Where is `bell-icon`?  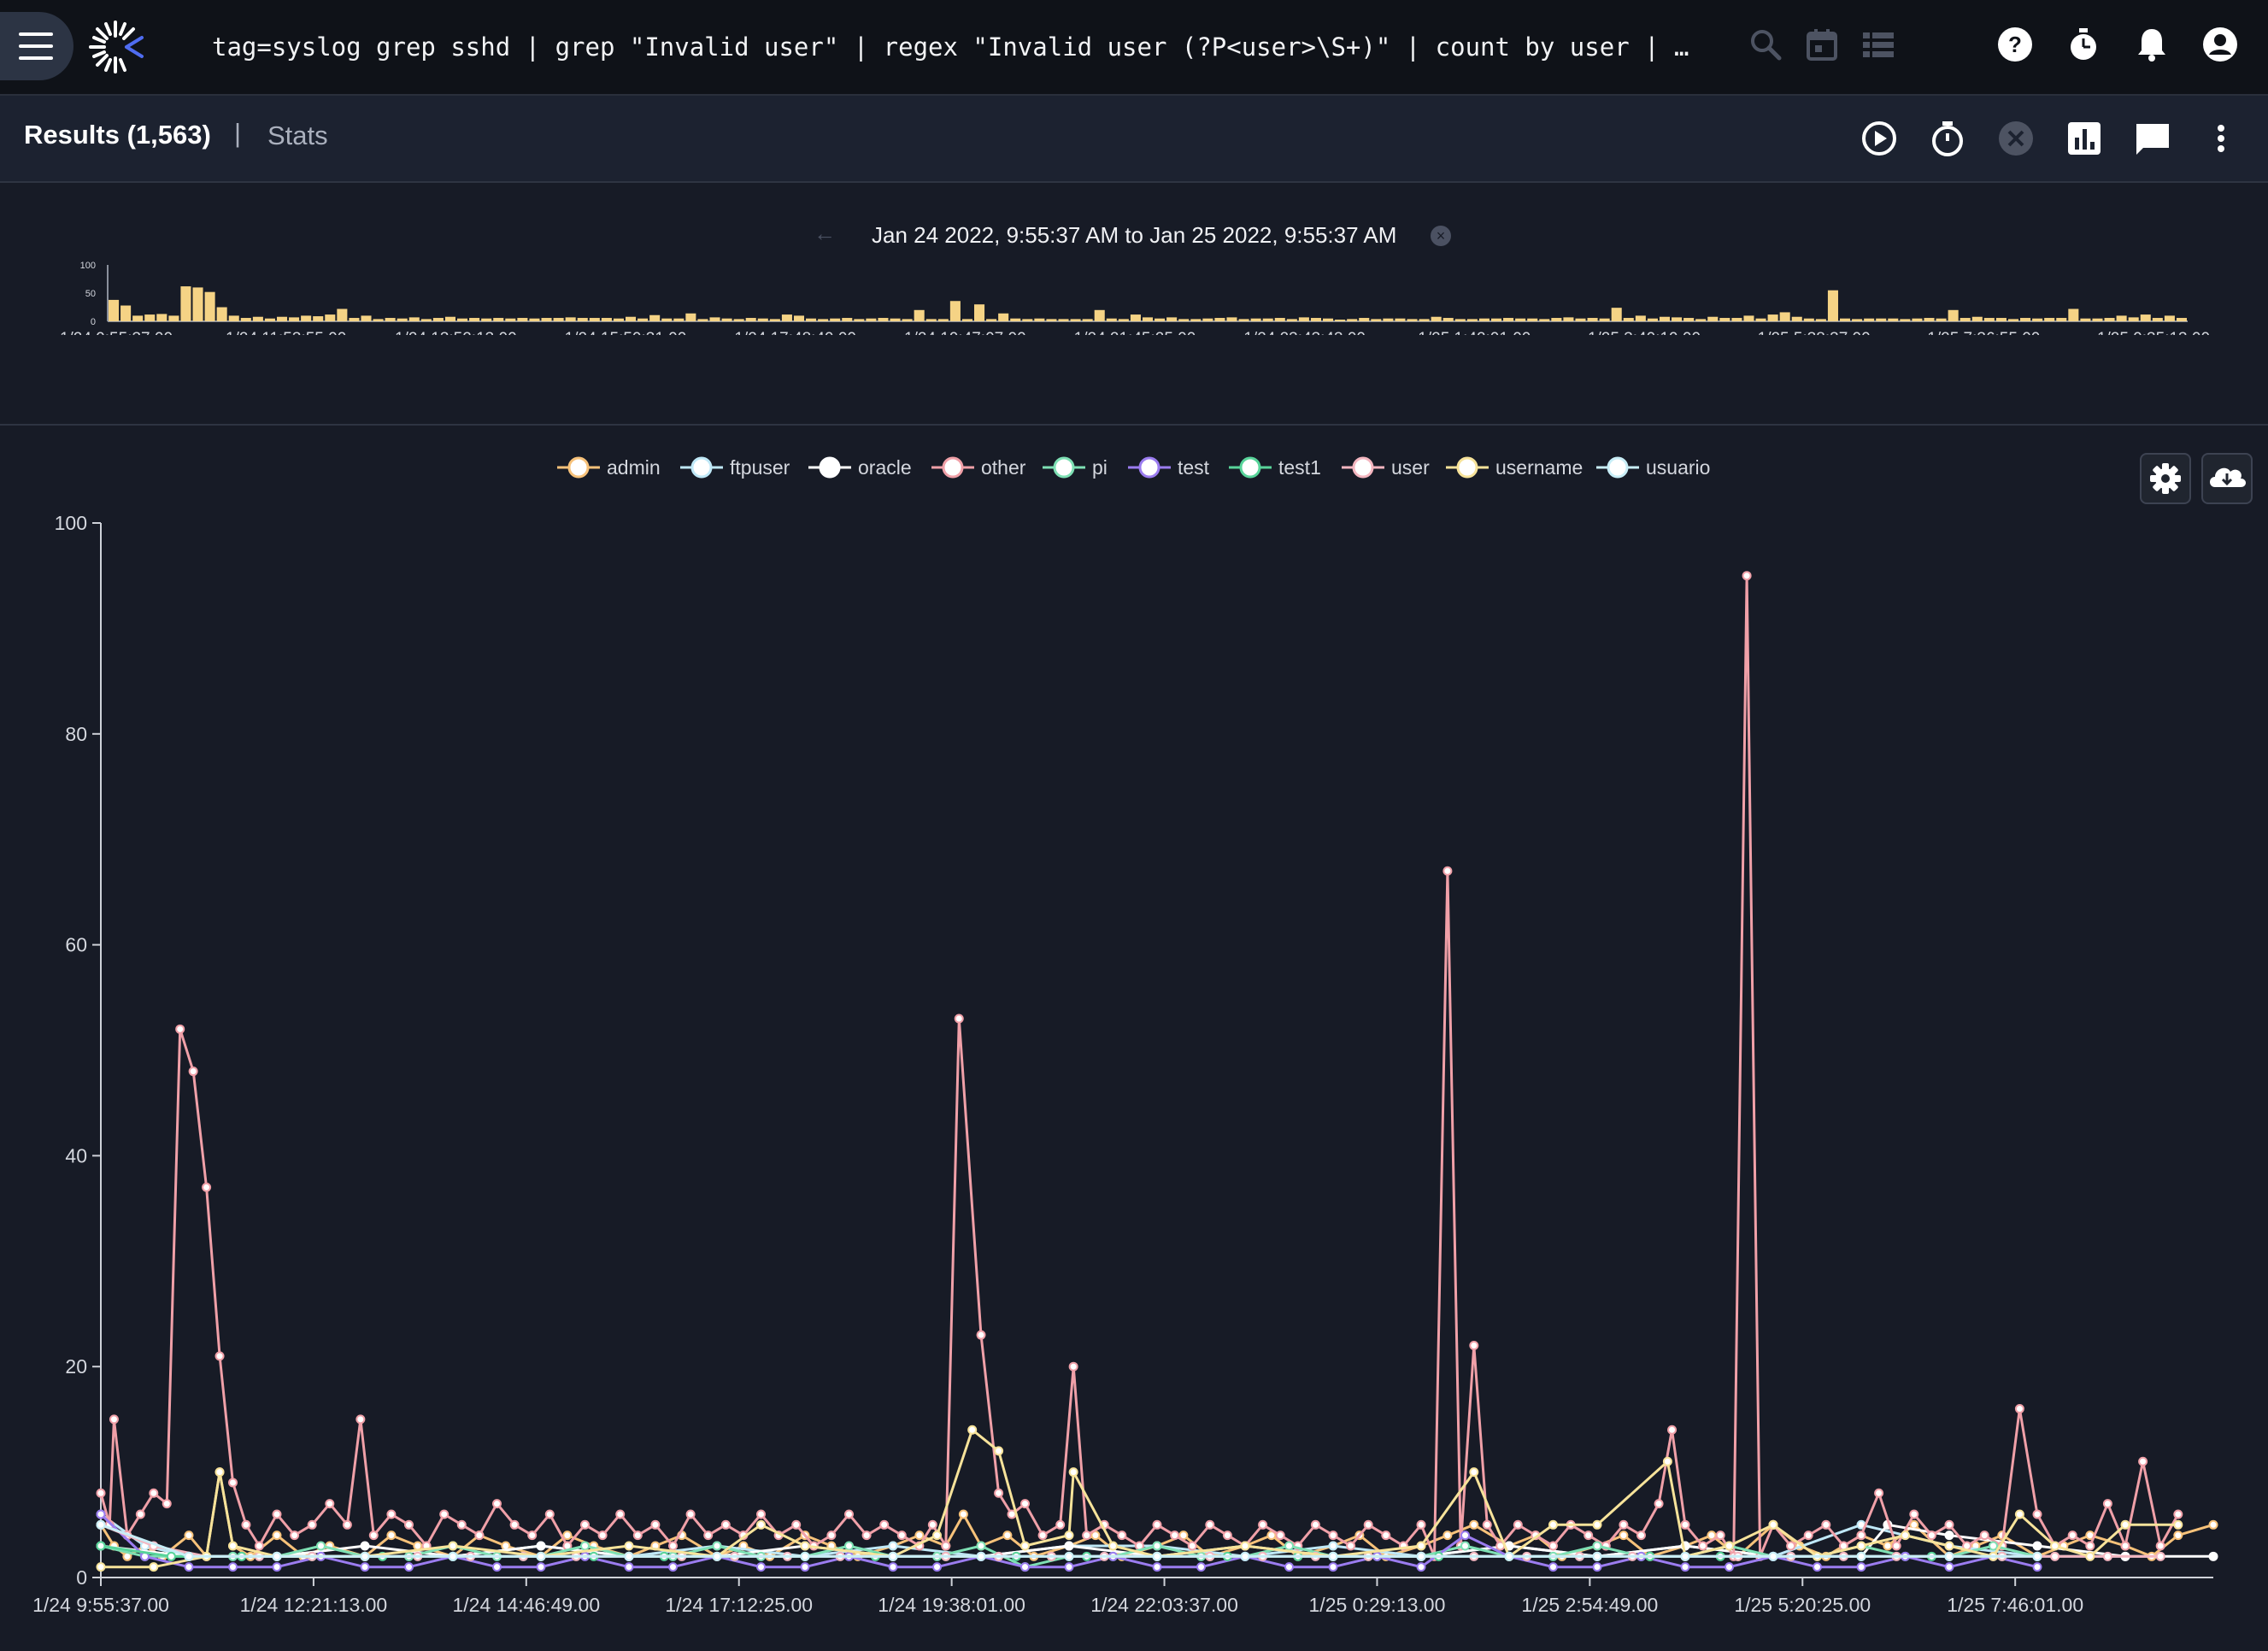
bell-icon is located at coordinates (2152, 44).